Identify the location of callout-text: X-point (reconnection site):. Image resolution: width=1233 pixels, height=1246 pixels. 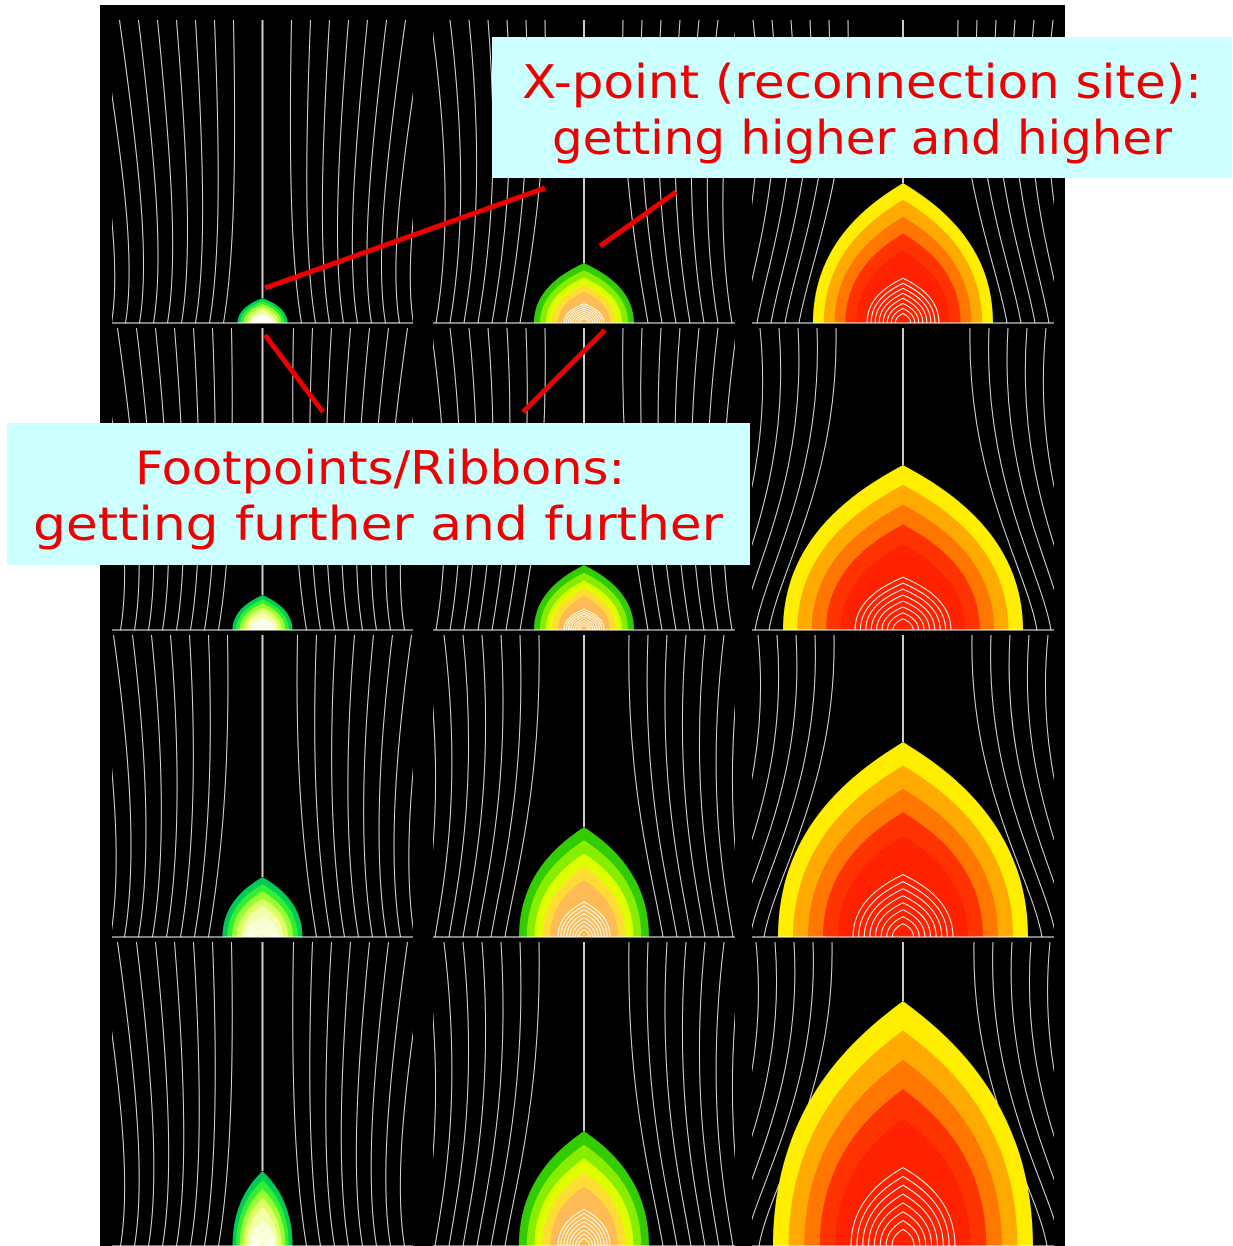
(862, 82).